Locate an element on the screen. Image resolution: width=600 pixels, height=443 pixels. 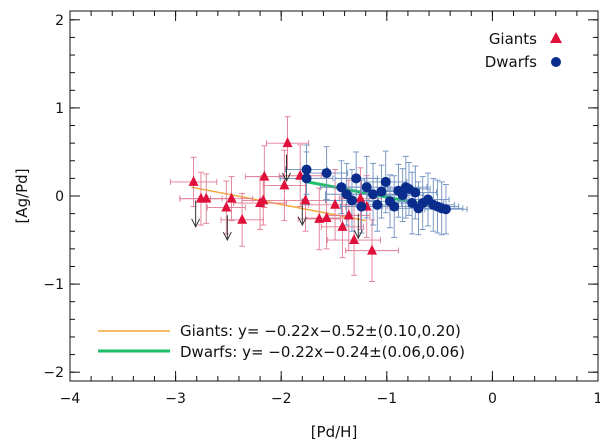
x-tick-label: −4 is located at coordinates (70, 399).